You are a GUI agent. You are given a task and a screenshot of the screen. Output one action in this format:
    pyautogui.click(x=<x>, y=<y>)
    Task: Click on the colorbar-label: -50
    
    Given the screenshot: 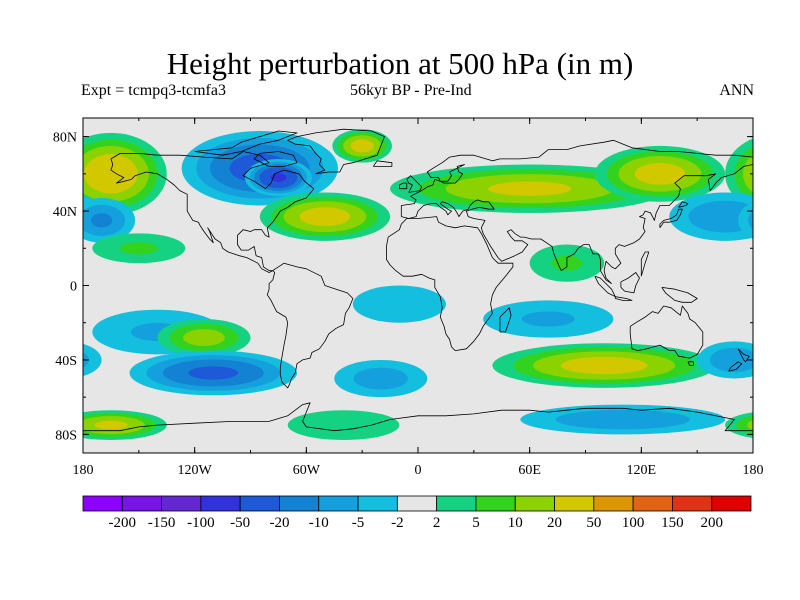 What is the action you would take?
    pyautogui.click(x=240, y=523)
    